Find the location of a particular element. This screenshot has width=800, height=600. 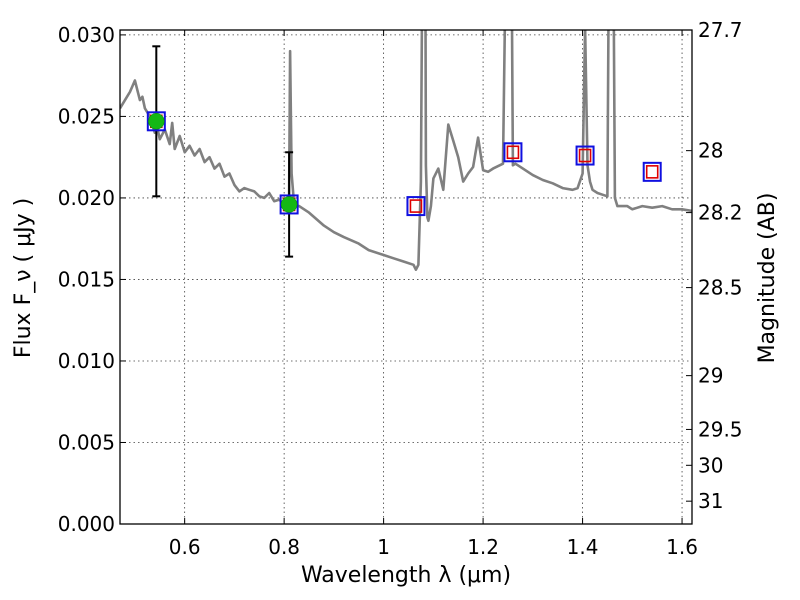

x-tick-label: 0.8 is located at coordinates (284, 547).